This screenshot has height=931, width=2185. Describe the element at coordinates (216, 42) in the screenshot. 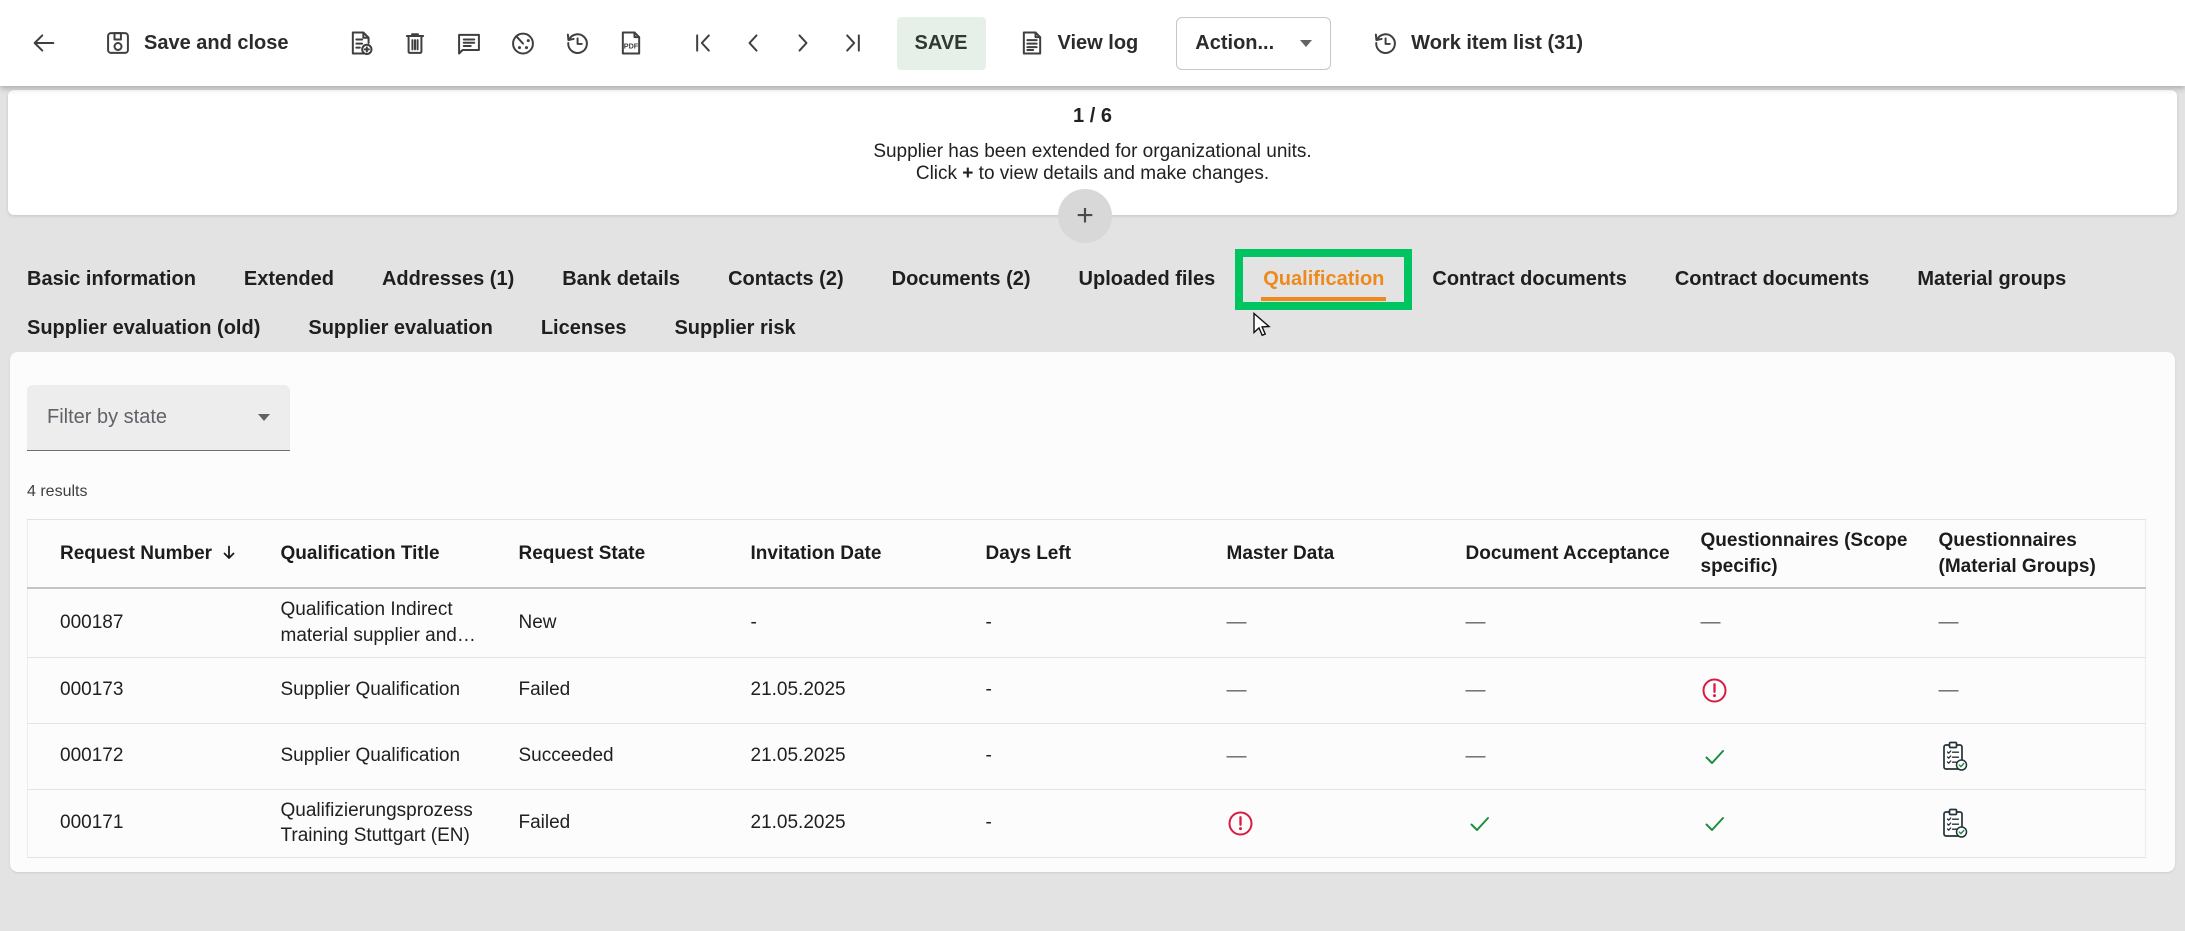

I see `save-and-close-label: Save and close` at that location.